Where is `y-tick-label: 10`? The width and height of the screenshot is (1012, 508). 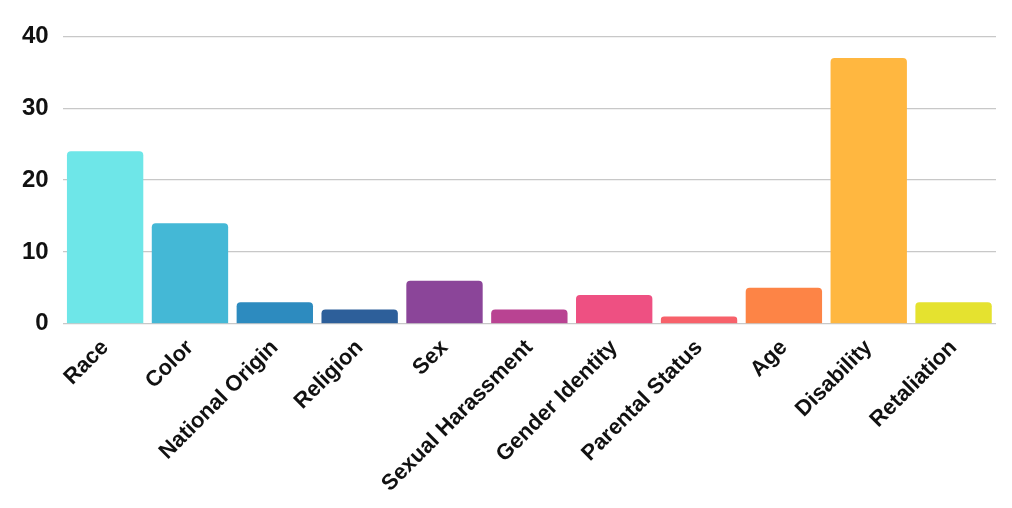 y-tick-label: 10 is located at coordinates (35, 250).